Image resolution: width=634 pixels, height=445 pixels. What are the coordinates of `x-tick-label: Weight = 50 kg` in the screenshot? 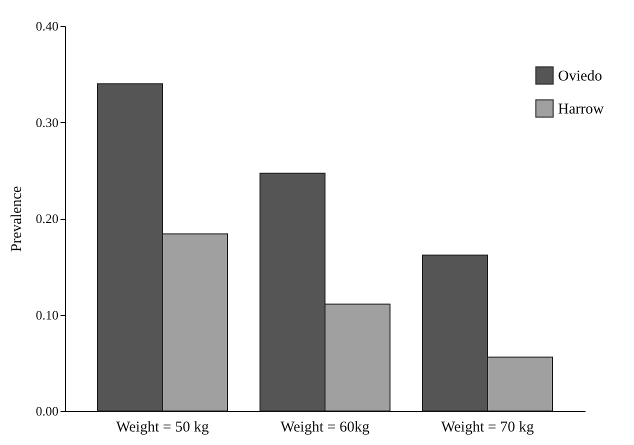 It's located at (163, 428).